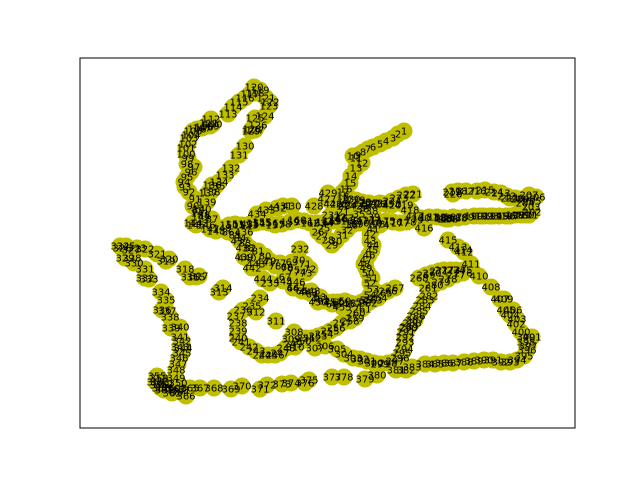  Describe the element at coordinates (314, 349) in the screenshot. I see `node-label: 307` at that location.